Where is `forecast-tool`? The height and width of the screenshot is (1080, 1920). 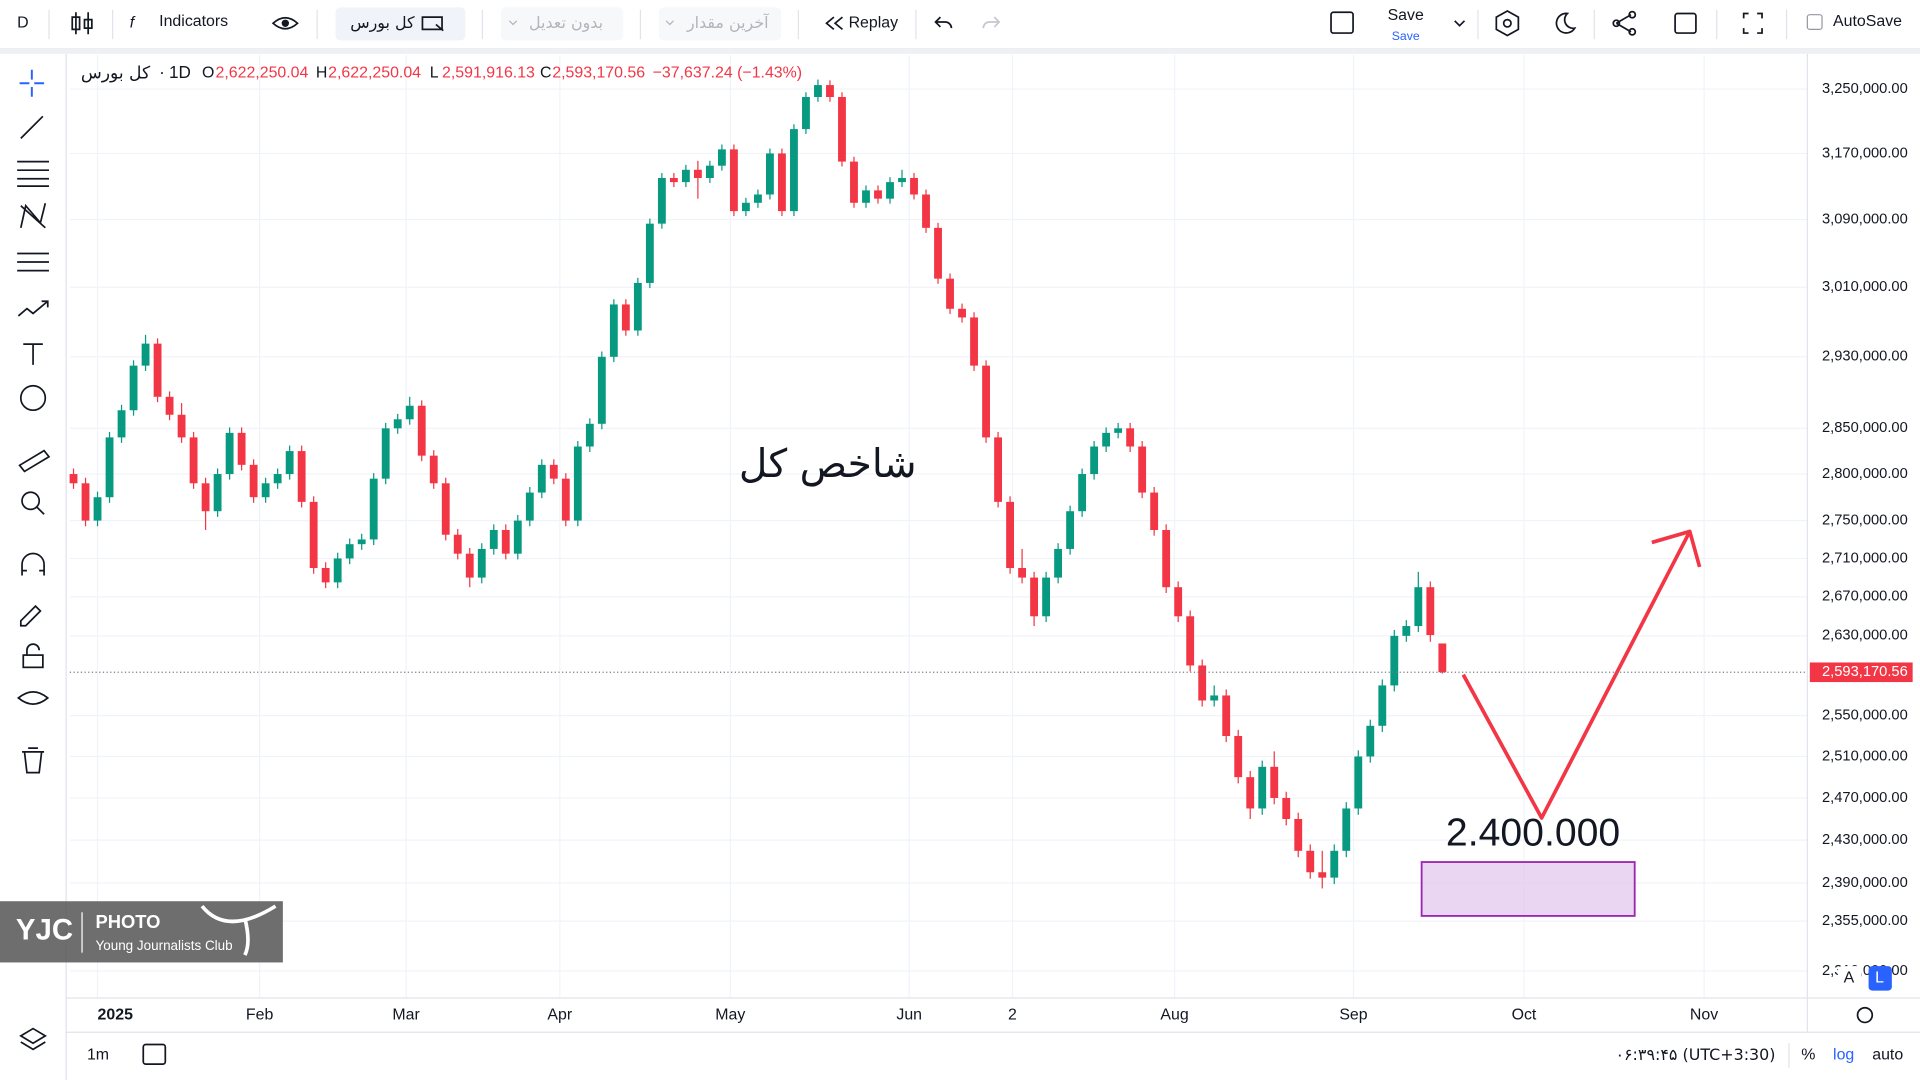
forecast-tool is located at coordinates (33, 262).